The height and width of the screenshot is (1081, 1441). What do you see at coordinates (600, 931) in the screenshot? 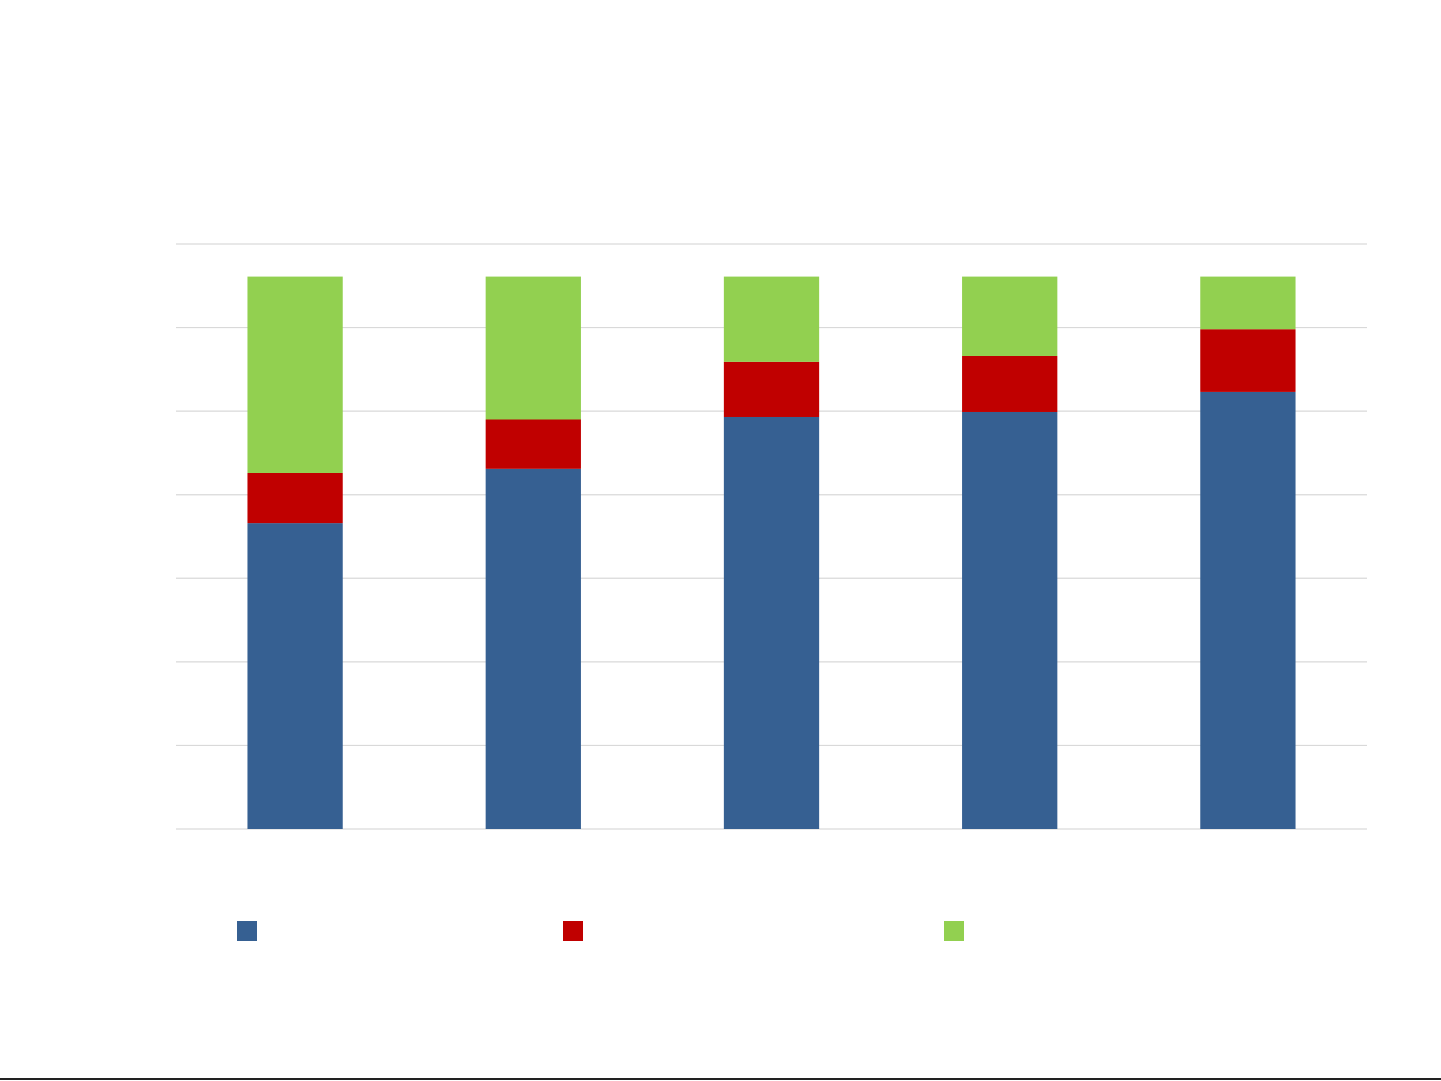
I see `legend` at bounding box center [600, 931].